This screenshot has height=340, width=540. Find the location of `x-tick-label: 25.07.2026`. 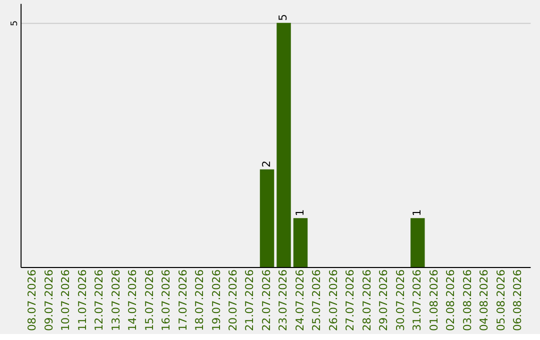

x-tick-label: 25.07.2026 is located at coordinates (317, 300).